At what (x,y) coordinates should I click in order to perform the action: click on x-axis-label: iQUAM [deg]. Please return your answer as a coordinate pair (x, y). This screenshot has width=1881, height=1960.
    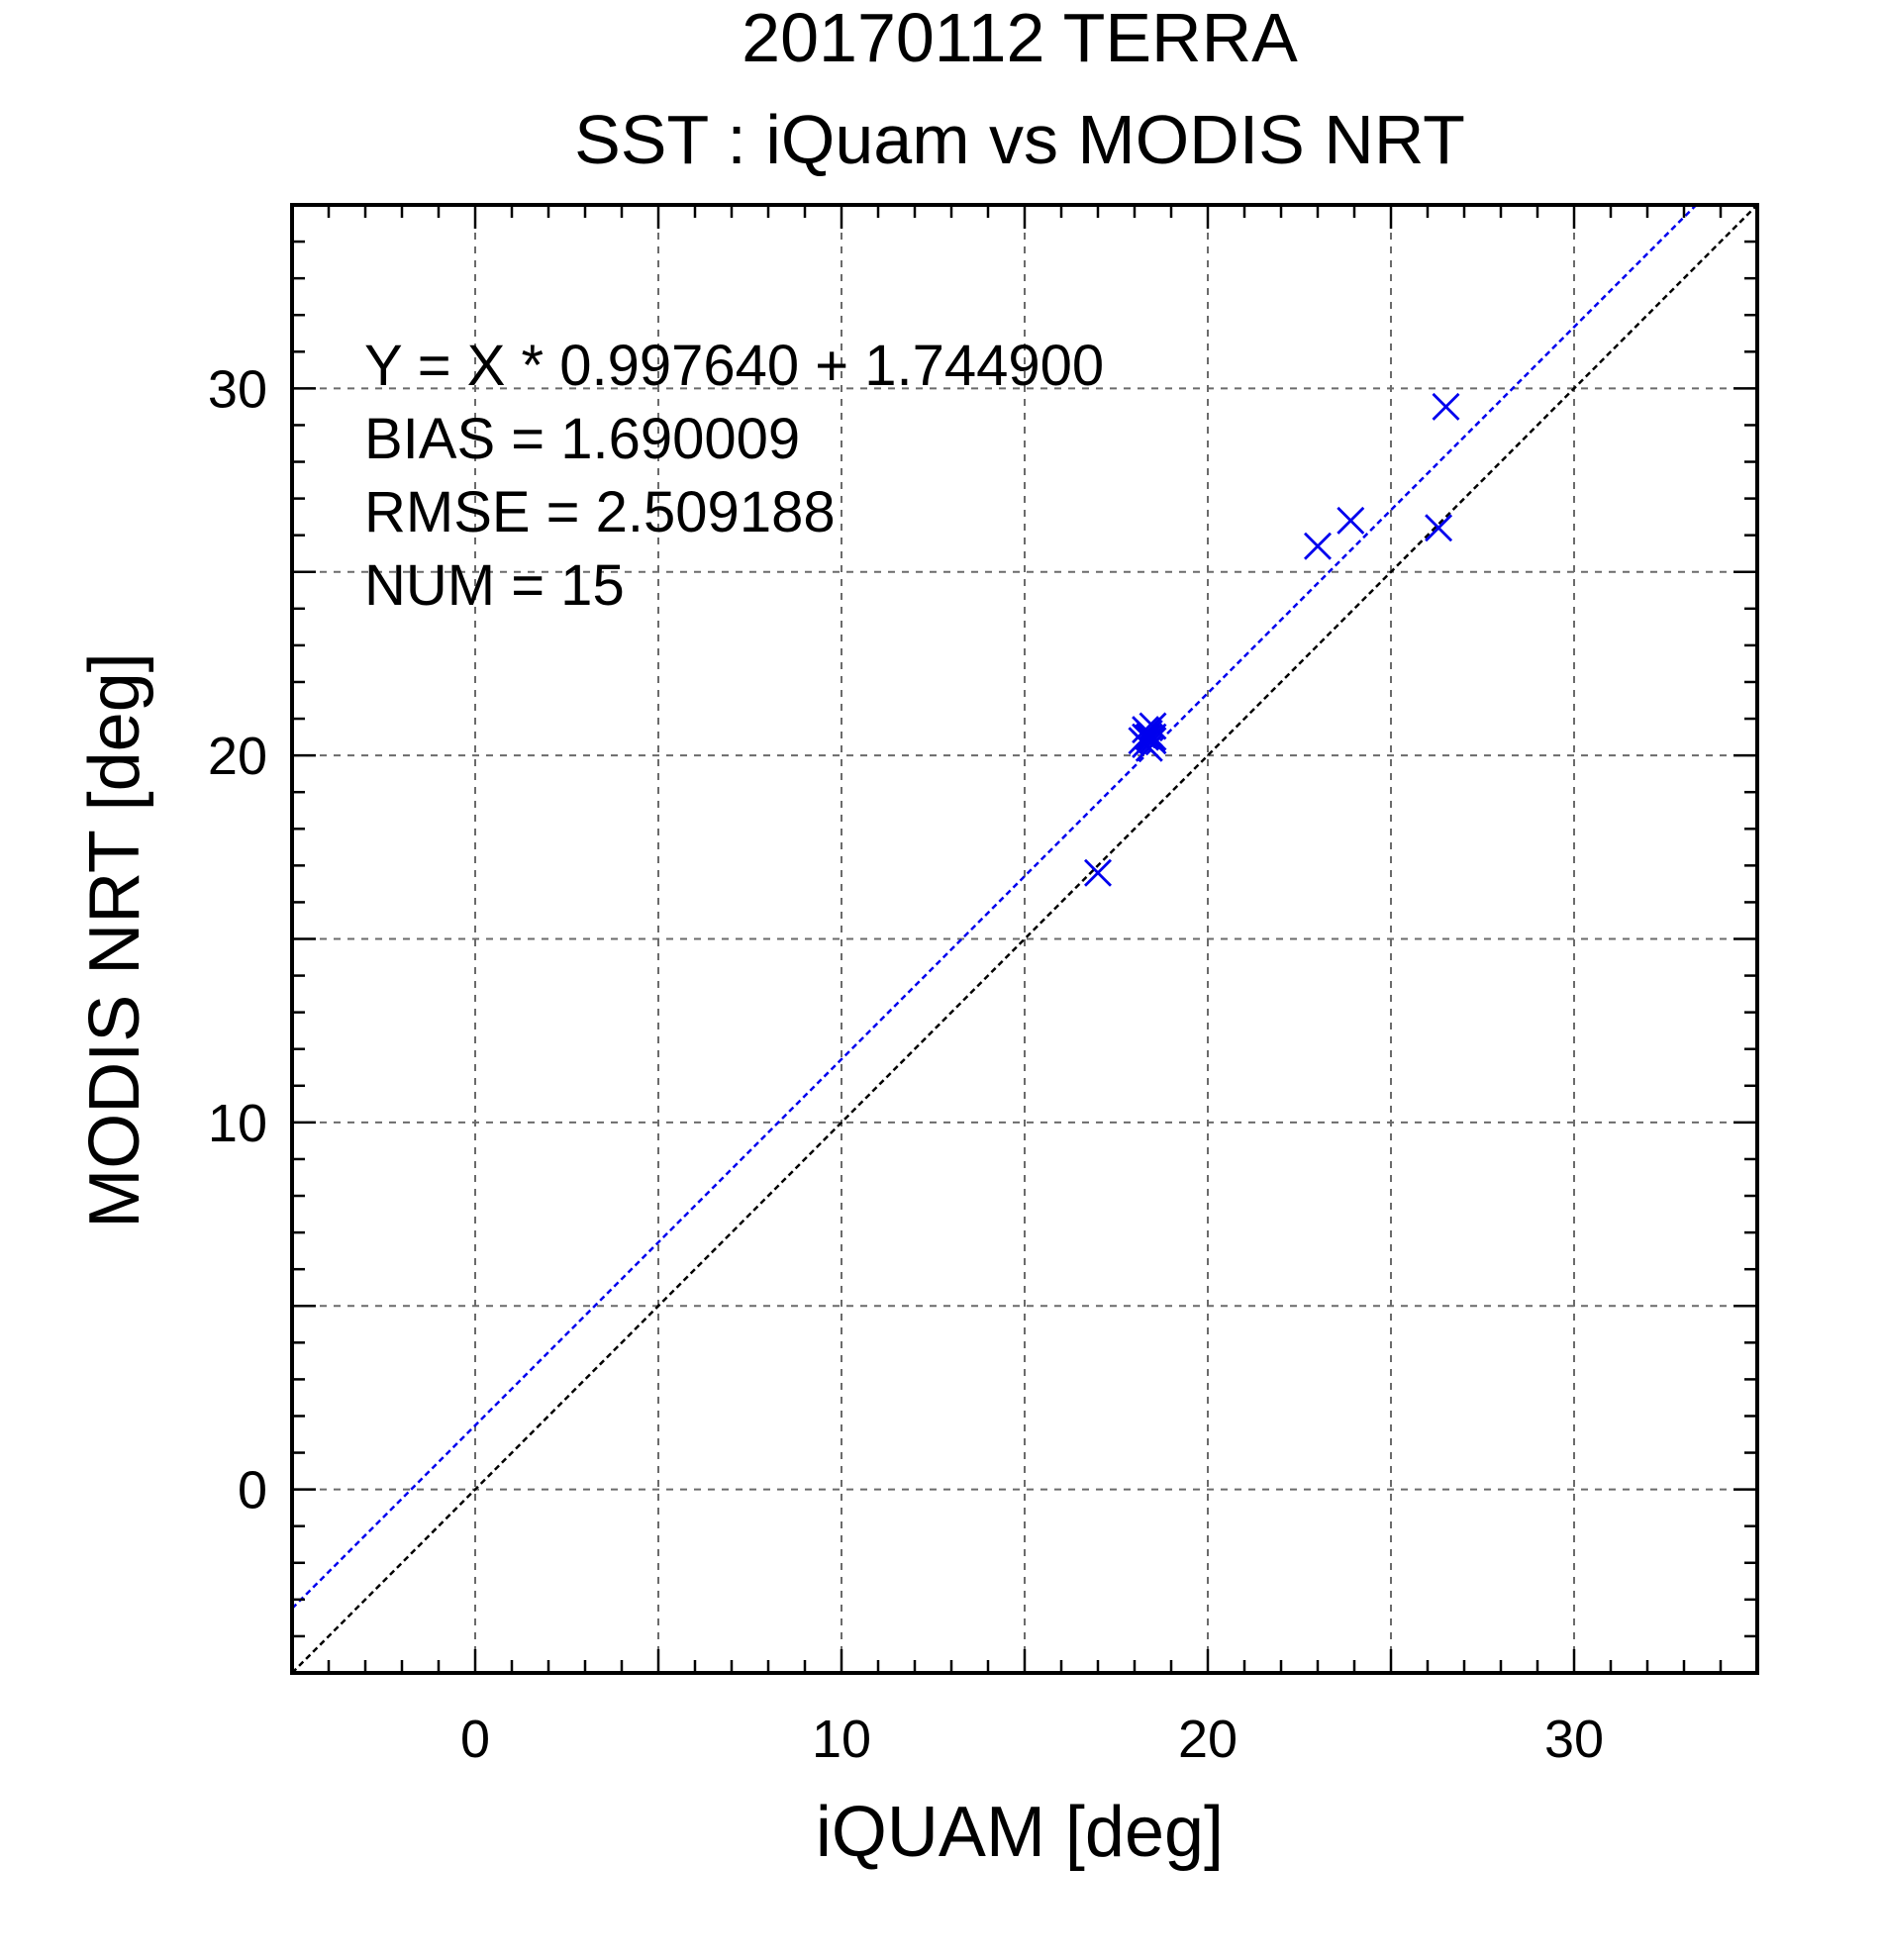
    Looking at the image, I should click on (1020, 1832).